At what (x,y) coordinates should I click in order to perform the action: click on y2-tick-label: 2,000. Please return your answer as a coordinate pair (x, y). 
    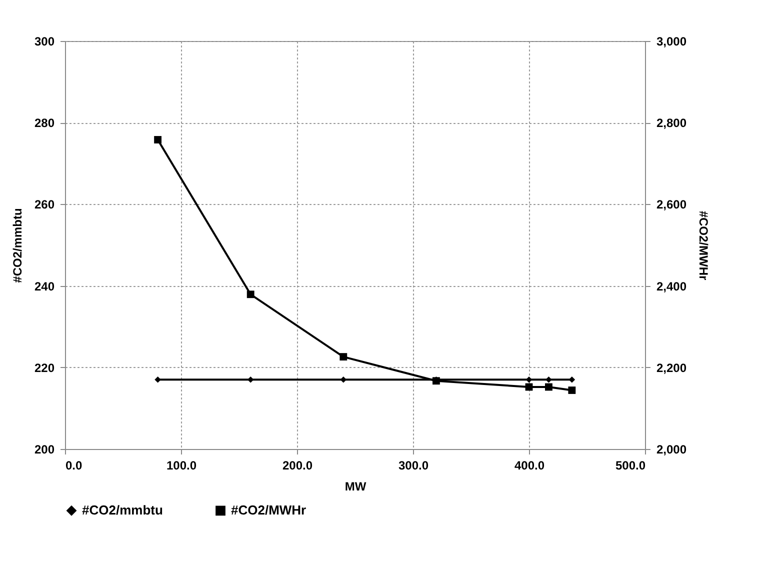
    Looking at the image, I should click on (671, 449).